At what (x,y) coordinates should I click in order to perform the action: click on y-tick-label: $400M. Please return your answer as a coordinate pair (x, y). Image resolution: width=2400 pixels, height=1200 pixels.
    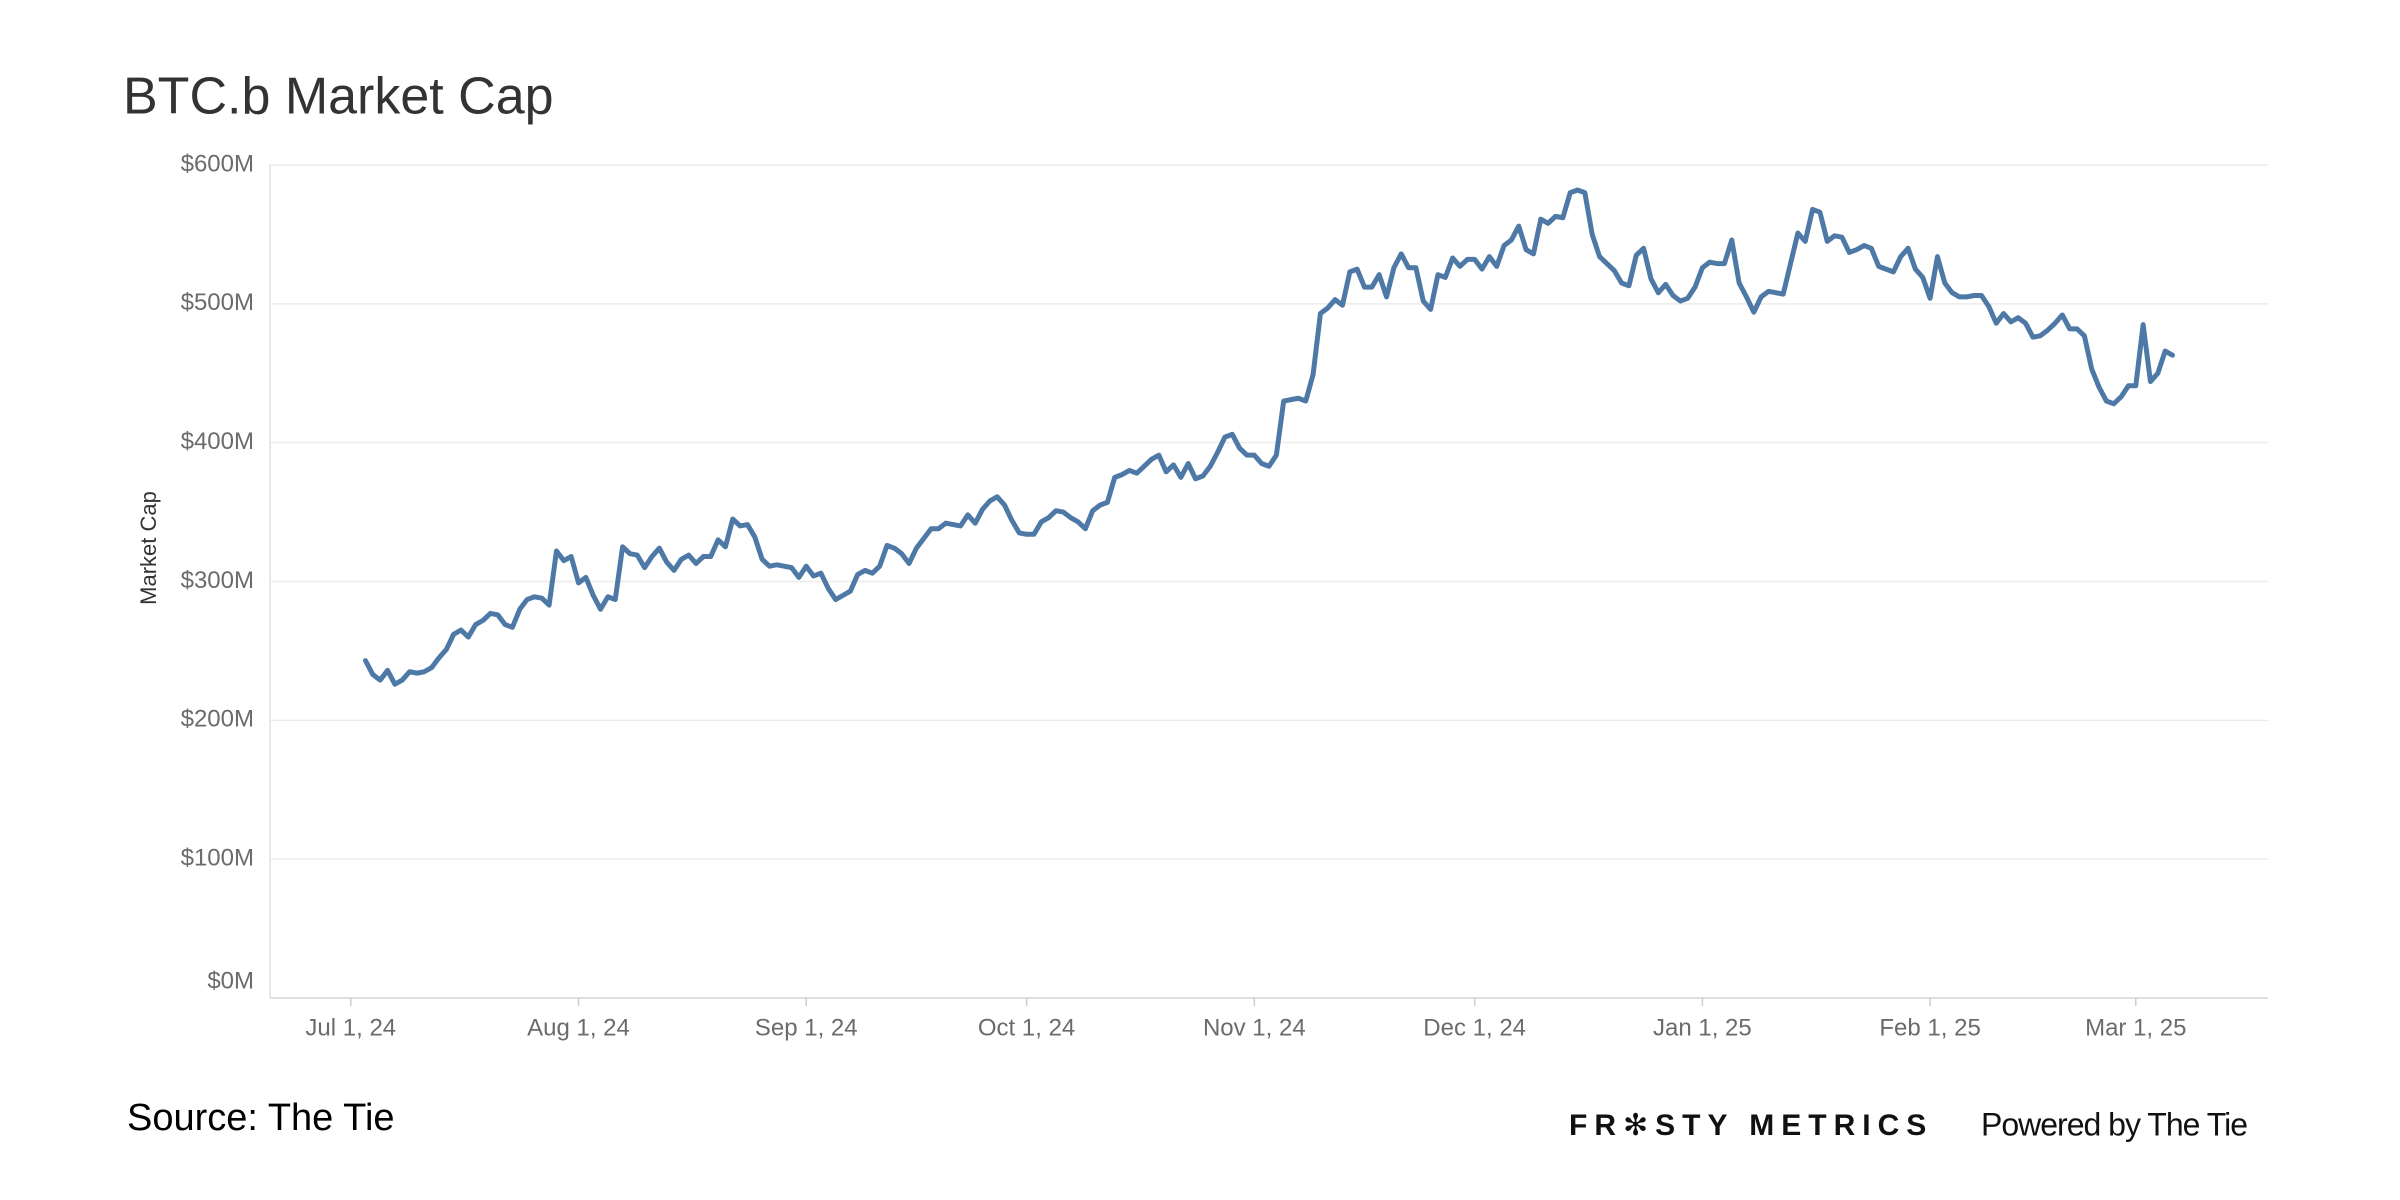
    Looking at the image, I should click on (217, 441).